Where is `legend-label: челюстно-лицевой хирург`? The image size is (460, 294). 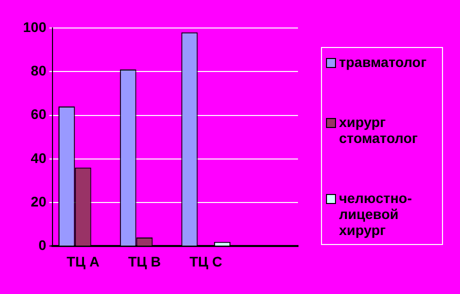
legend-label: челюстно-лицевой хирург is located at coordinates (376, 214).